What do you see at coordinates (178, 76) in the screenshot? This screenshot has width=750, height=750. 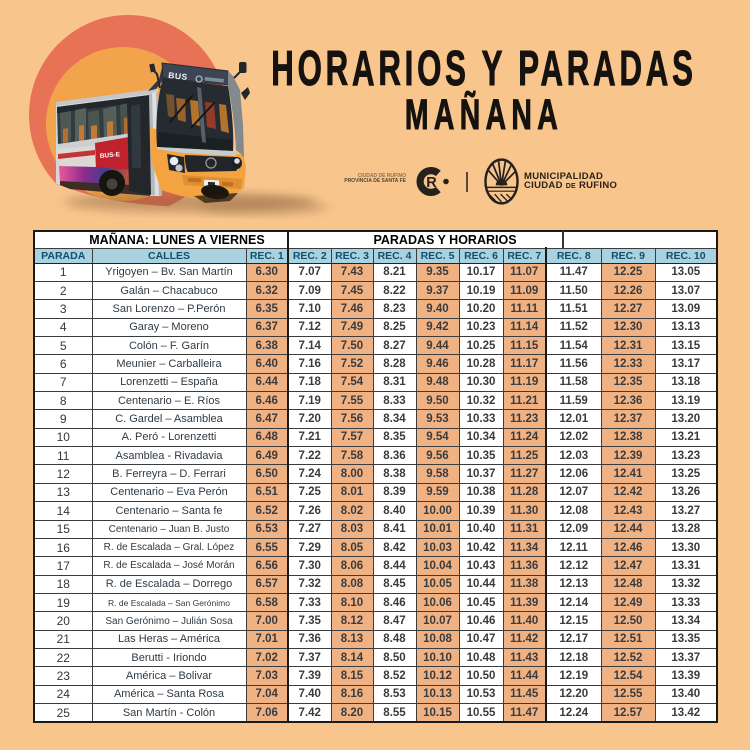 I see `svg-text: BUS` at bounding box center [178, 76].